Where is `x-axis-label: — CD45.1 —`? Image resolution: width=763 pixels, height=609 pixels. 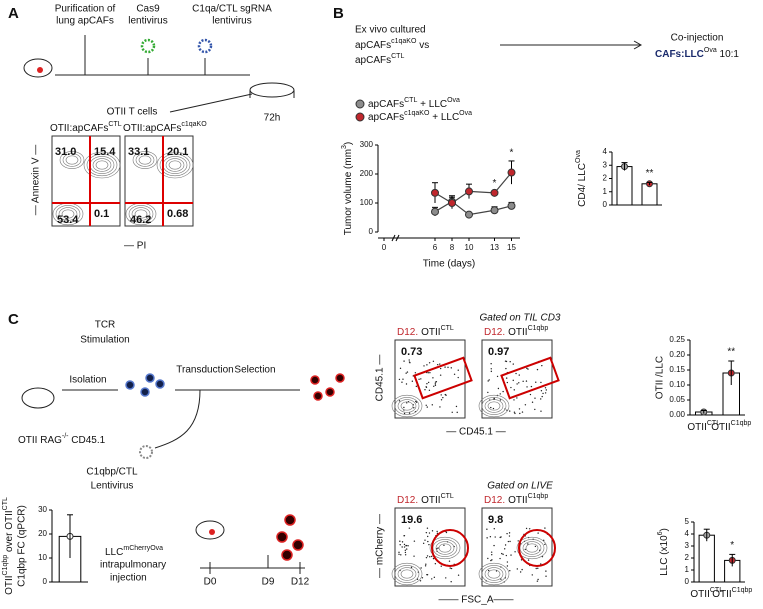 x-axis-label: — CD45.1 — is located at coordinates (475, 432).